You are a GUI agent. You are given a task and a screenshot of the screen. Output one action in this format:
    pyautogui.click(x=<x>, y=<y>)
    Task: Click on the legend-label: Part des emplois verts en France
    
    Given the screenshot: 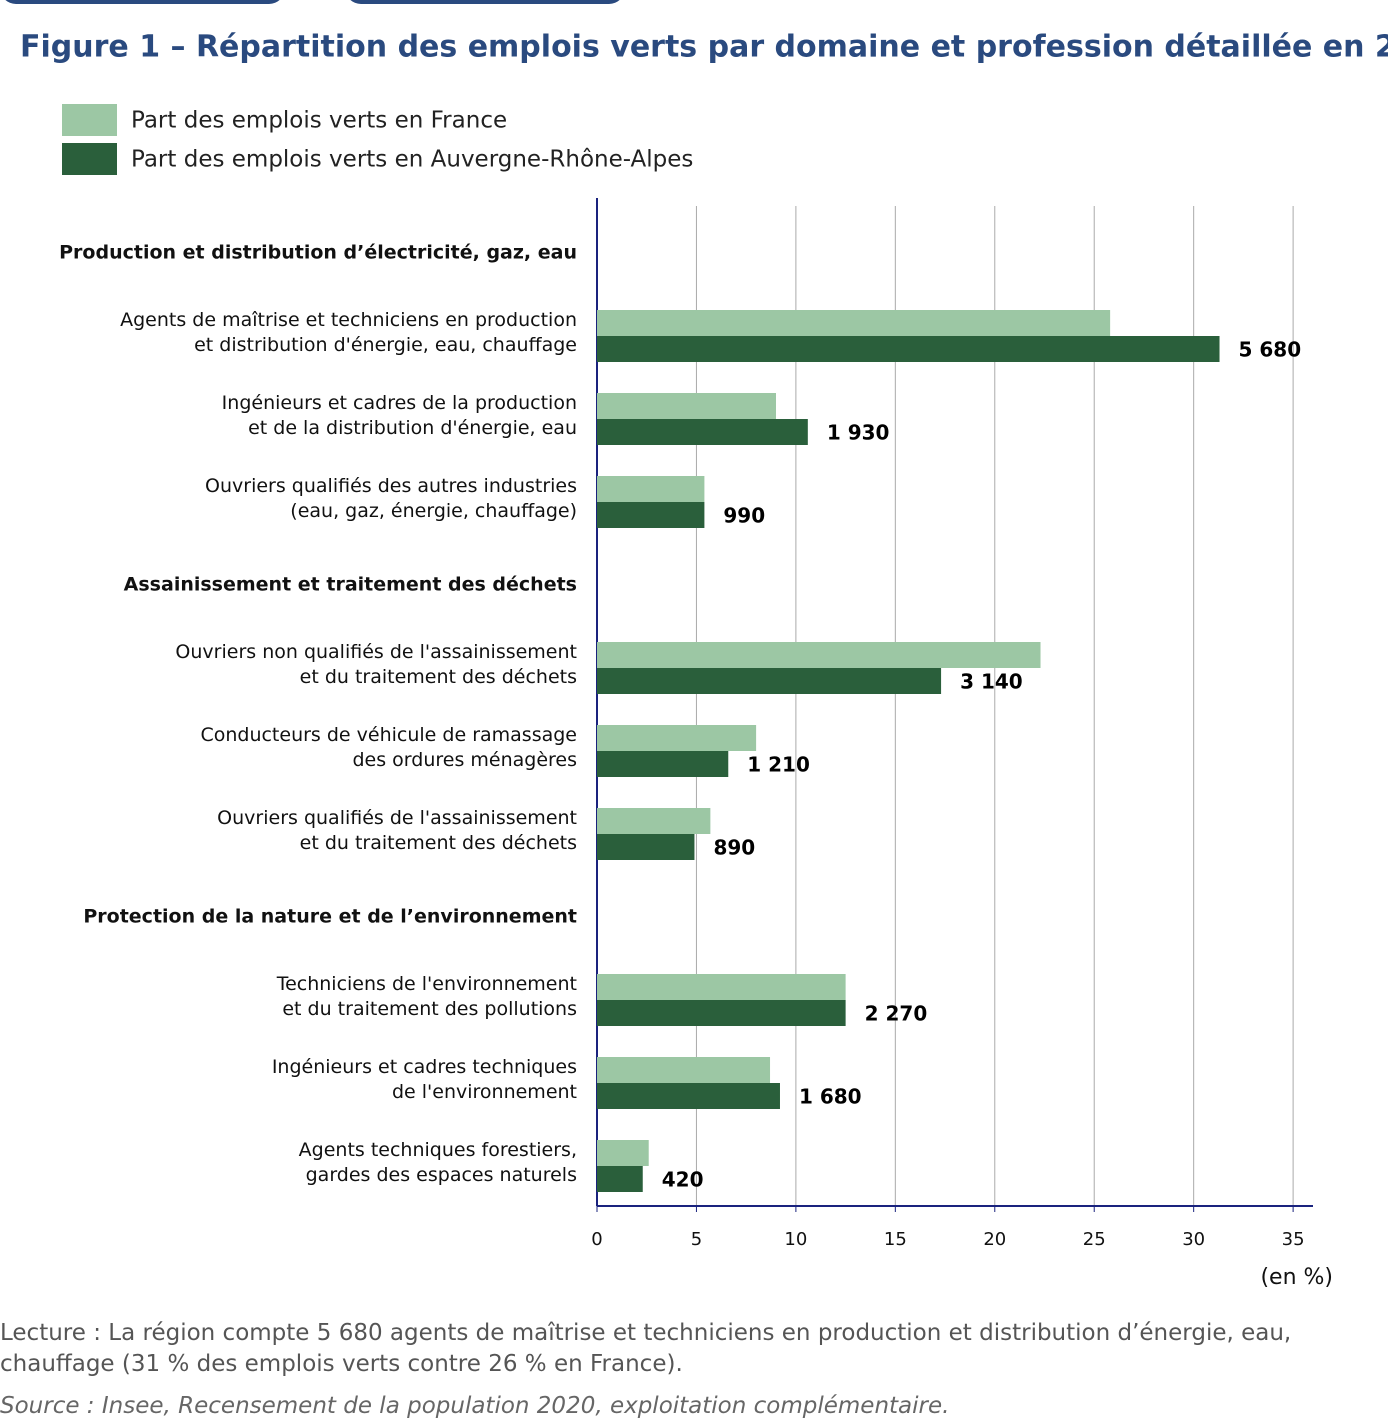 What is the action you would take?
    pyautogui.click(x=319, y=121)
    